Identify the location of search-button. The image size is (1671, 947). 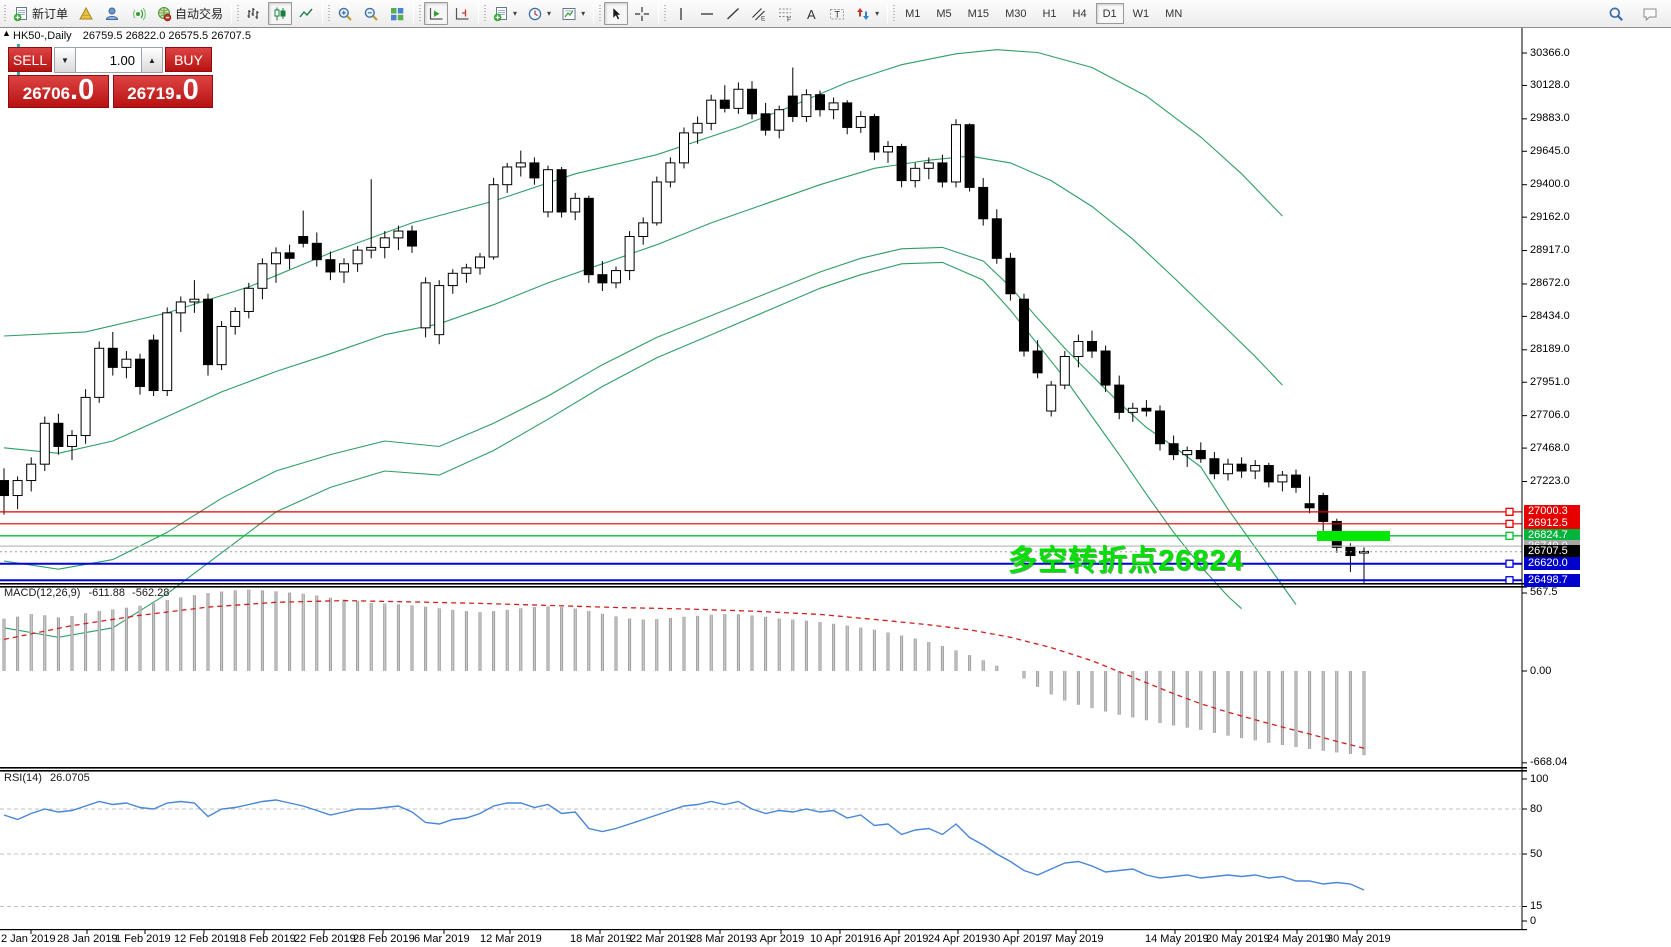
(1616, 13).